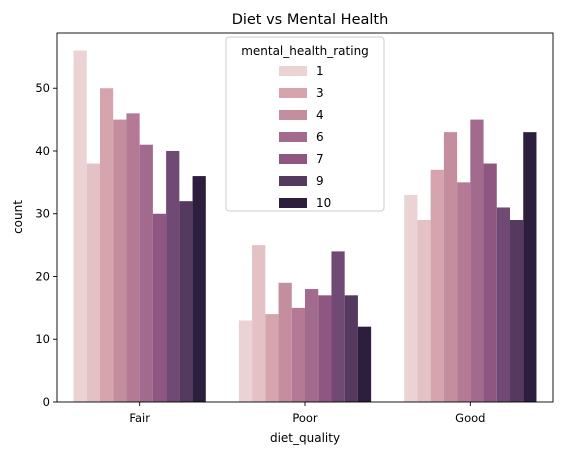 The height and width of the screenshot is (455, 562). I want to click on legend-label-9: 9, so click(320, 181).